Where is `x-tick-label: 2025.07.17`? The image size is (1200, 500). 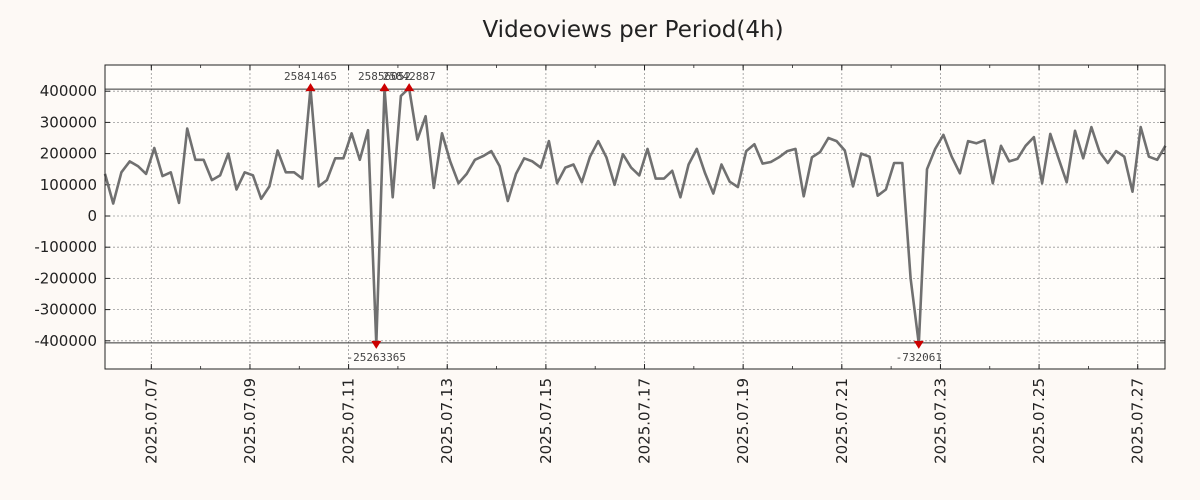 x-tick-label: 2025.07.17 is located at coordinates (645, 421).